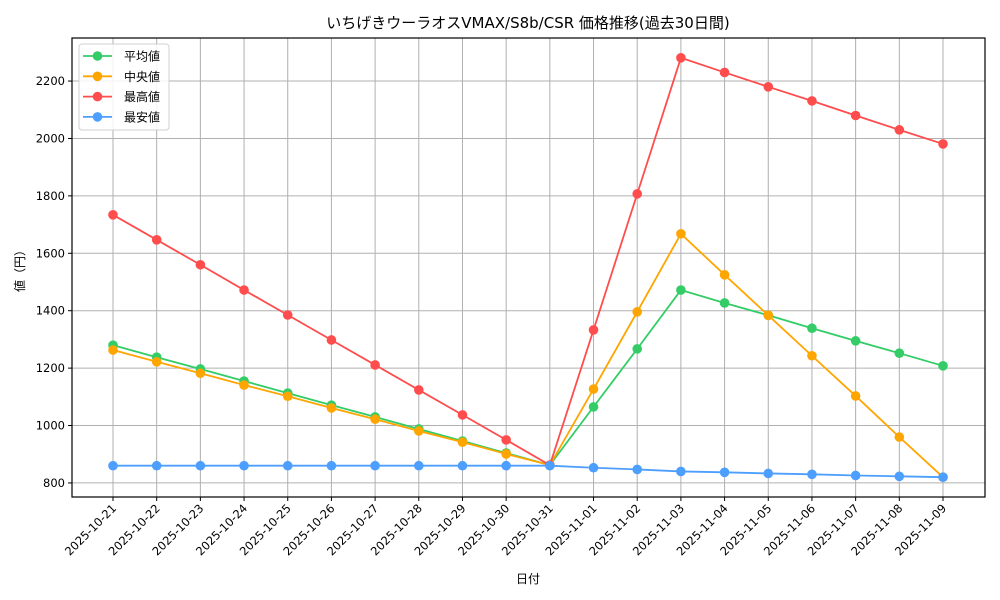 This screenshot has height=600, width=1000. I want to click on y-tick-label: 1200, so click(50, 368).